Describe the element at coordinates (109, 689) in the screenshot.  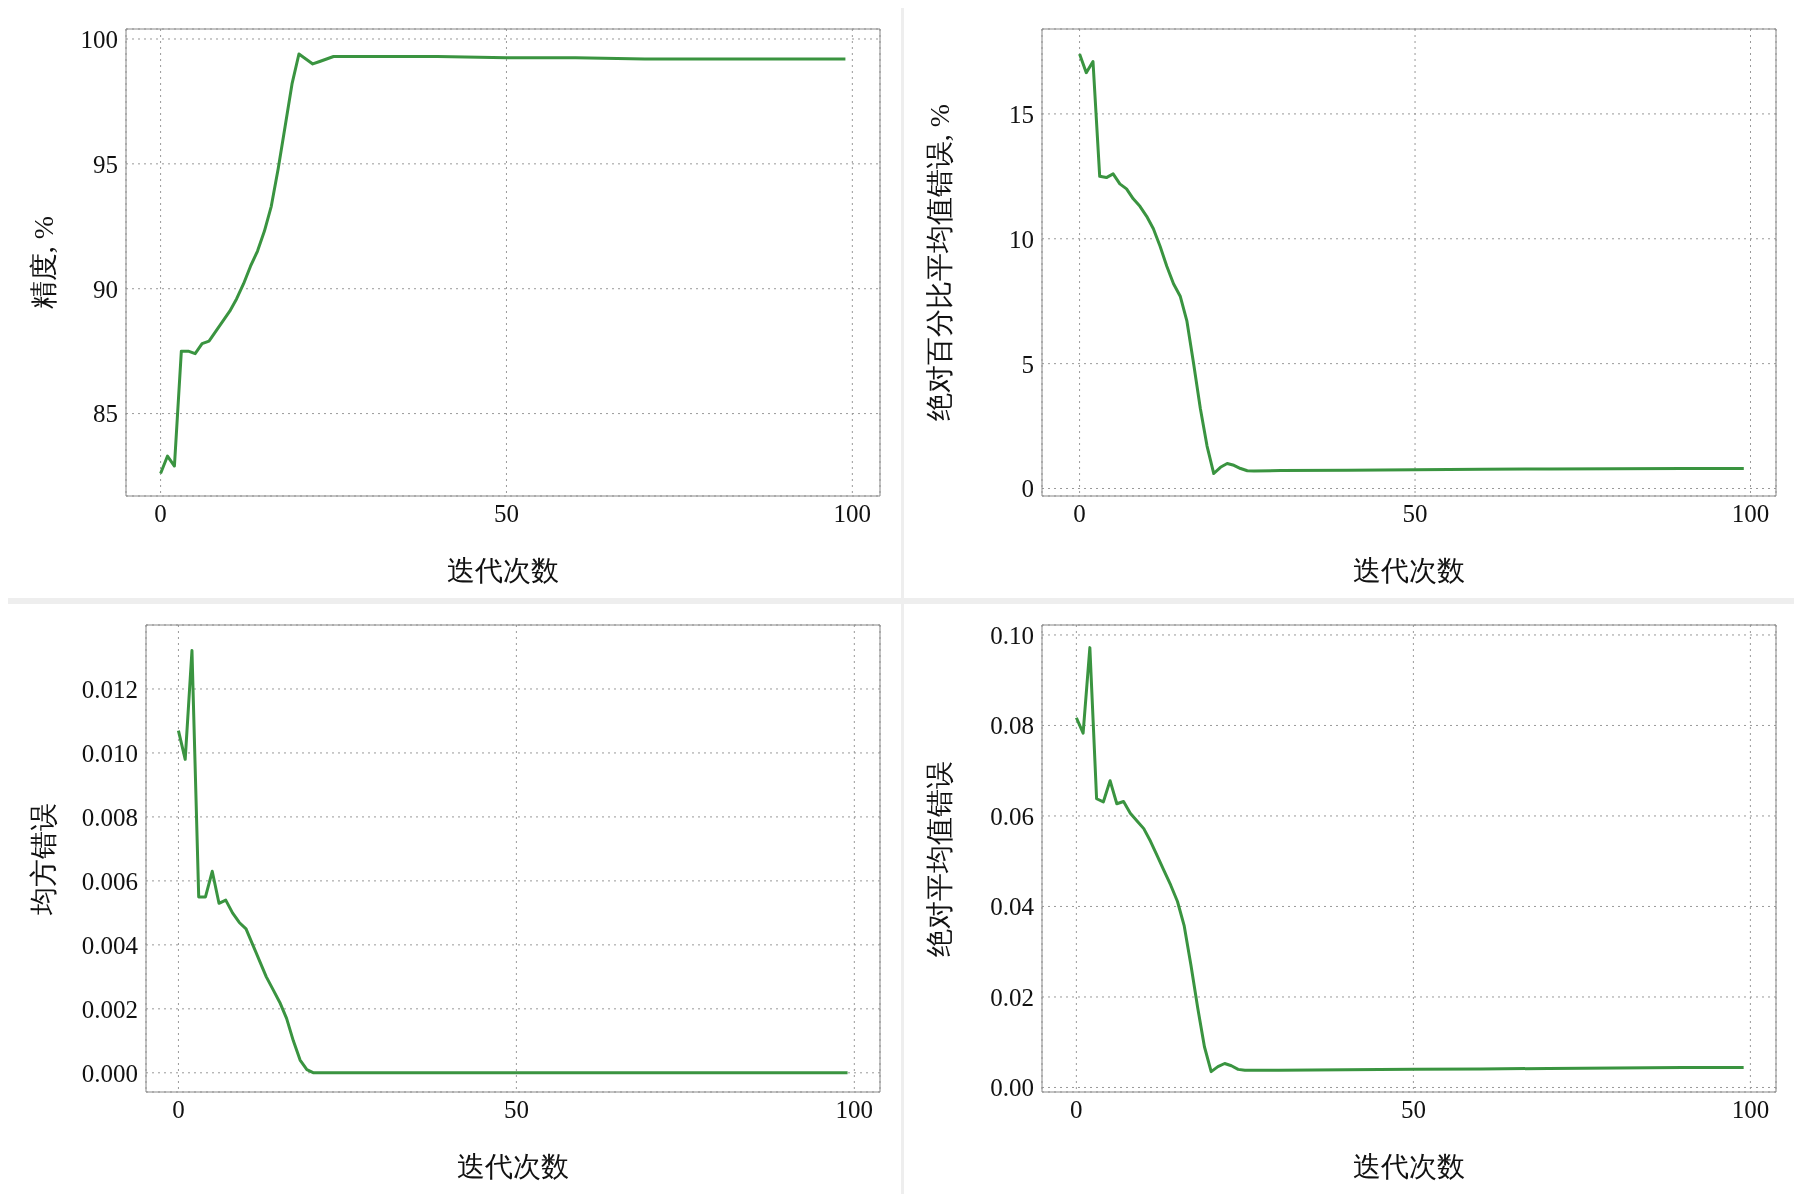
I see `y-tick-label: 0.012` at that location.